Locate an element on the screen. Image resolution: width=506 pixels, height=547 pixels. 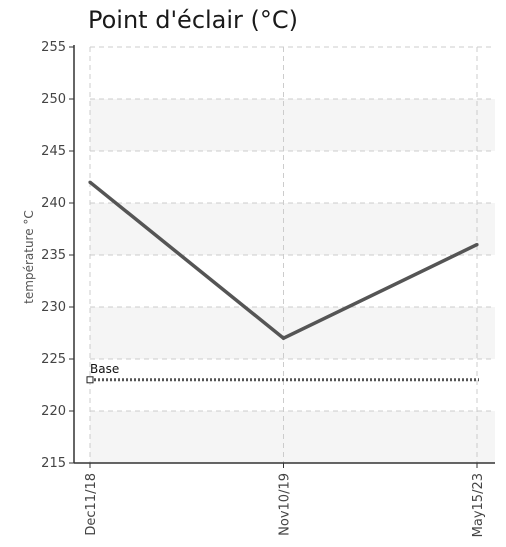
y-tick-label: 220 is located at coordinates (53, 411).